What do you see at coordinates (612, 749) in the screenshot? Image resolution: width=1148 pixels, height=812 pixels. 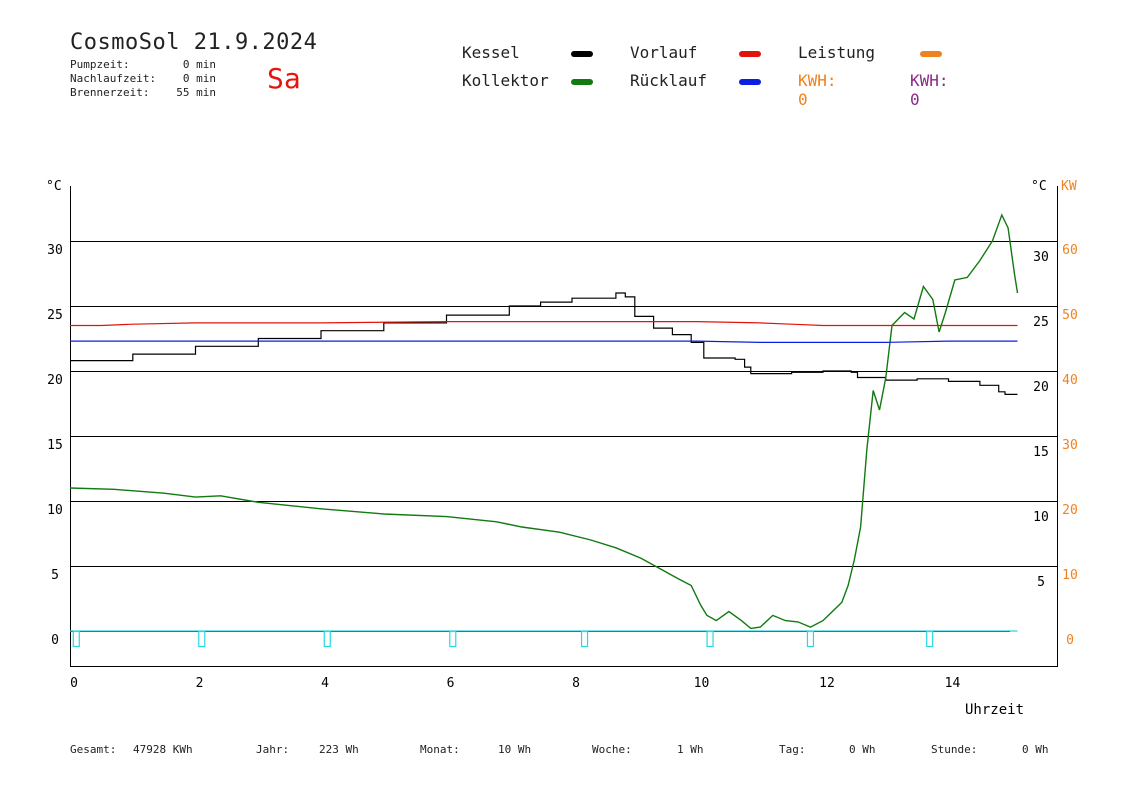 I see `woche-label: Woche:` at bounding box center [612, 749].